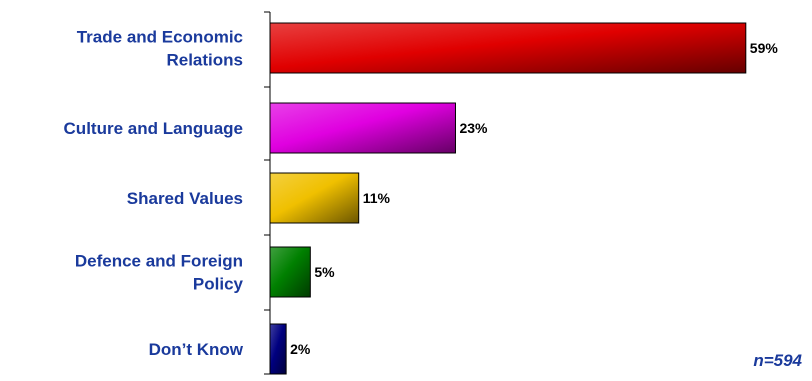 Image resolution: width=812 pixels, height=381 pixels. What do you see at coordinates (377, 198) in the screenshot?
I see `value-label-2: 11%` at bounding box center [377, 198].